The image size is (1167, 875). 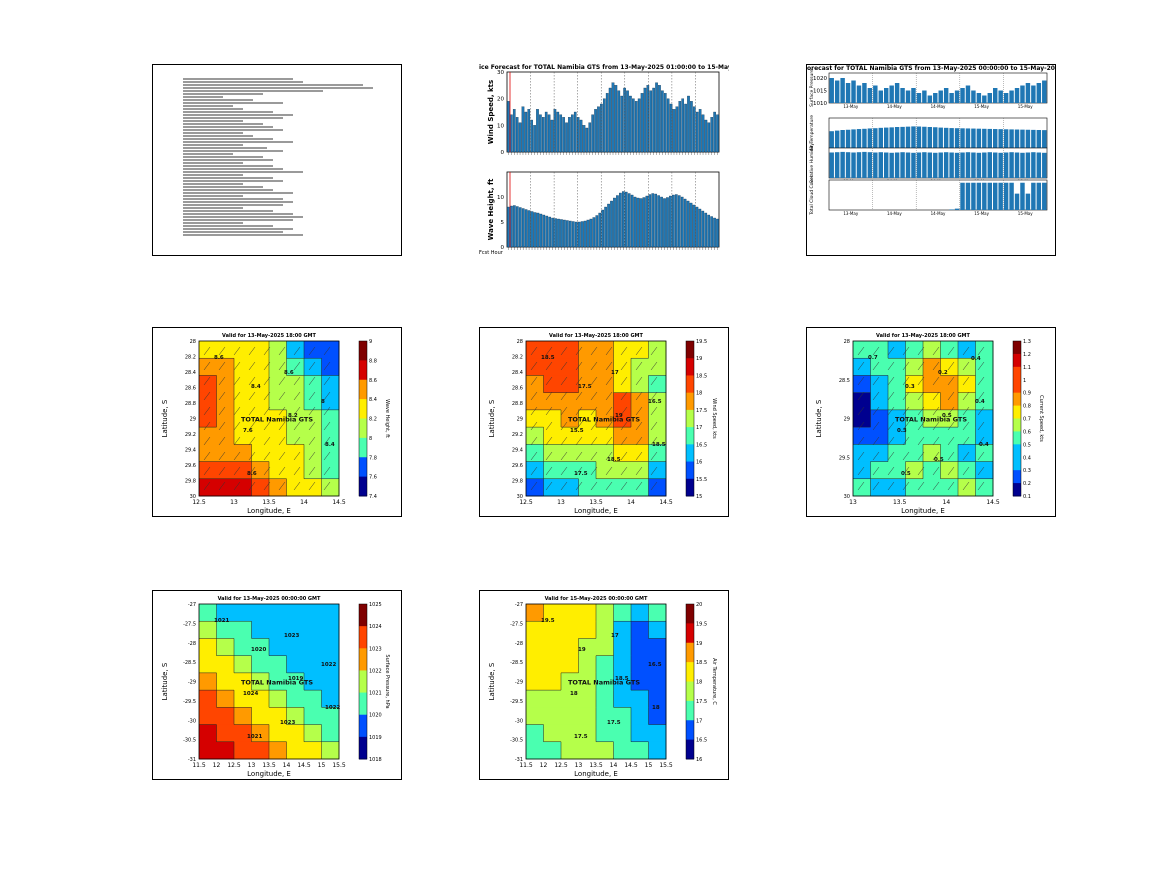 What do you see at coordinates (844, 458) in the screenshot?
I see `y-tick-label: 29.5` at bounding box center [844, 458].